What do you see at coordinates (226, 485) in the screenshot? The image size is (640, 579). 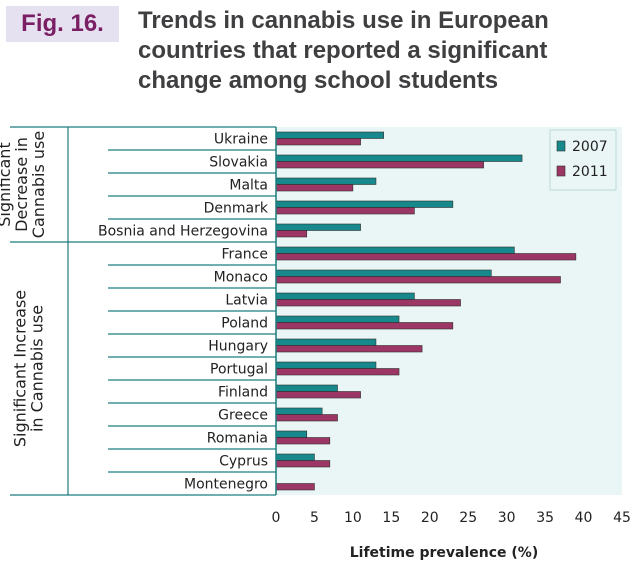 I see `category-label-montenegro: Montenegro` at bounding box center [226, 485].